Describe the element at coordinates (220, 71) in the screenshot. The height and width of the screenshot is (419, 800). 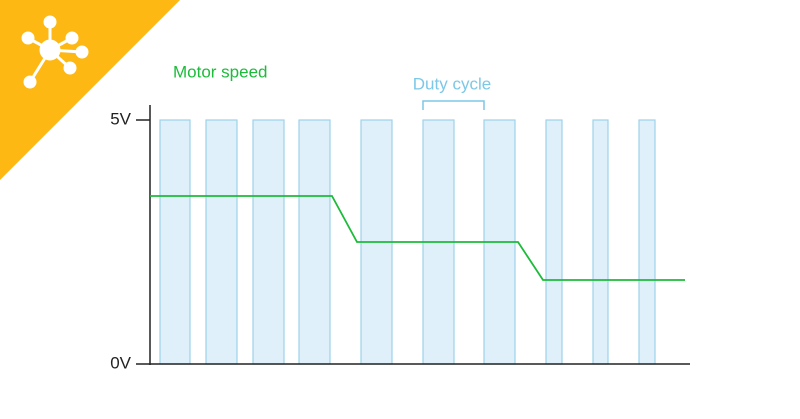
I see `motor-speed-label: Motor speed` at that location.